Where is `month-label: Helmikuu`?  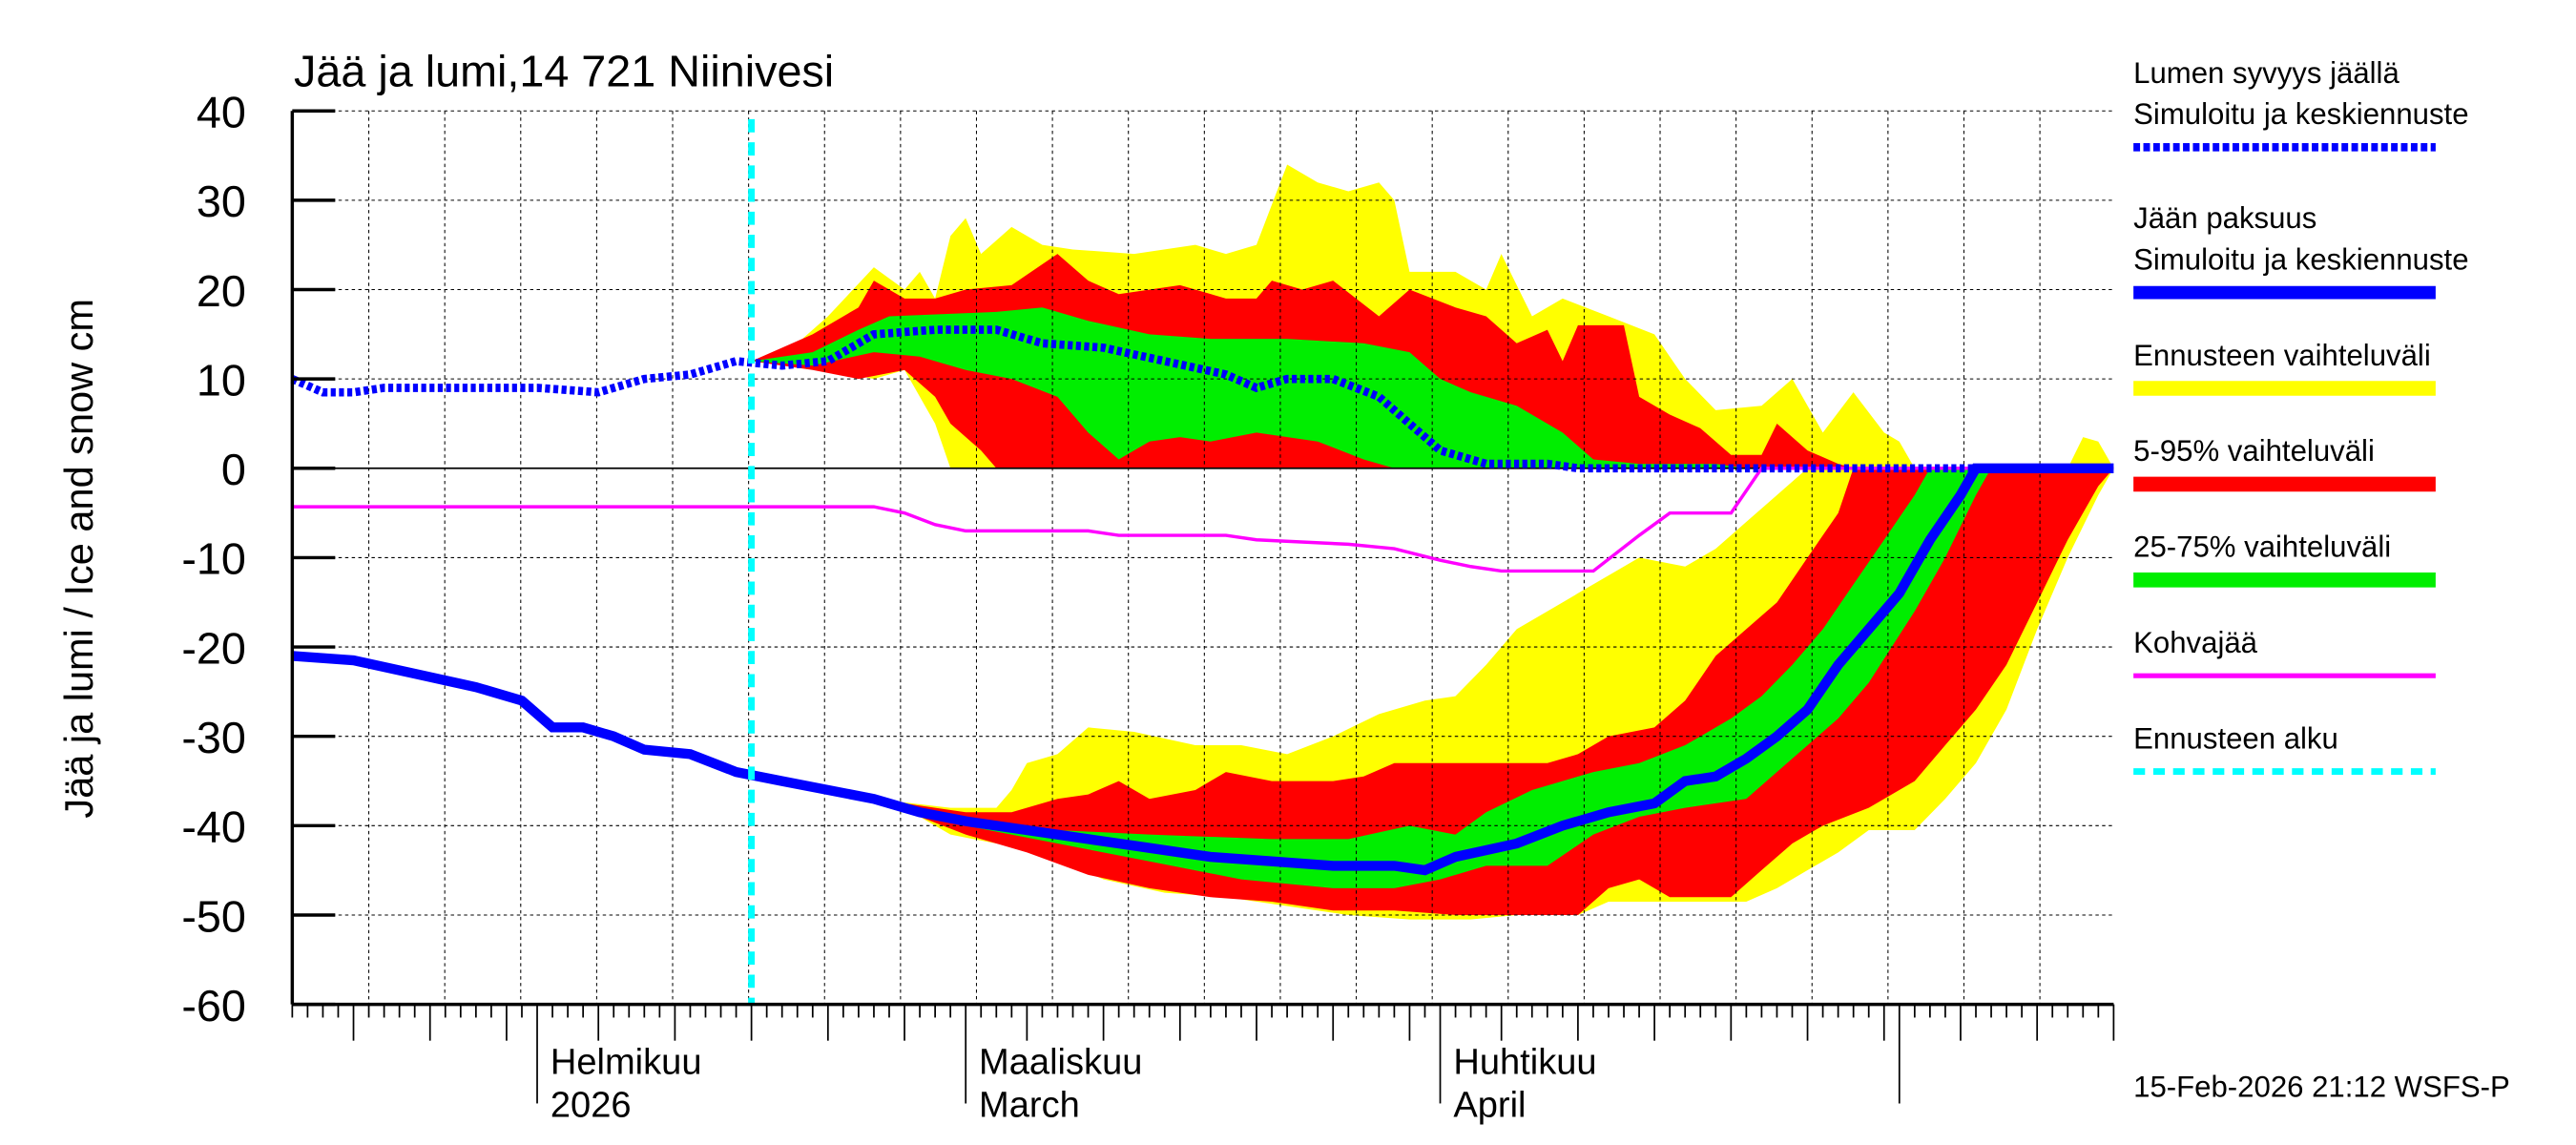
month-label: Helmikuu is located at coordinates (626, 1062).